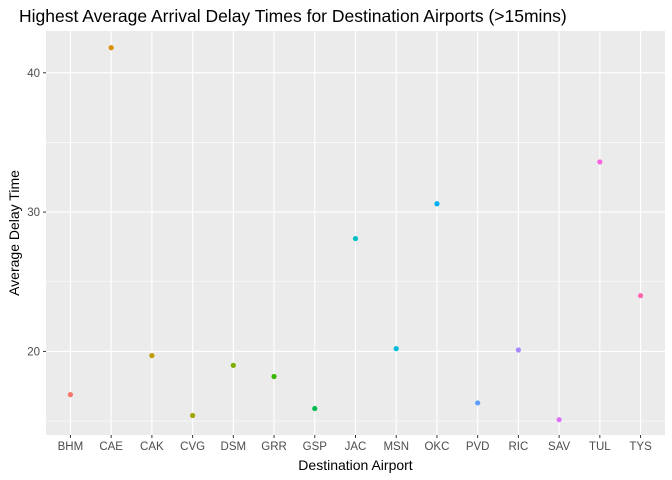 Image resolution: width=672 pixels, height=480 pixels. Describe the element at coordinates (436, 447) in the screenshot. I see `x-tick-label: OKC` at that location.